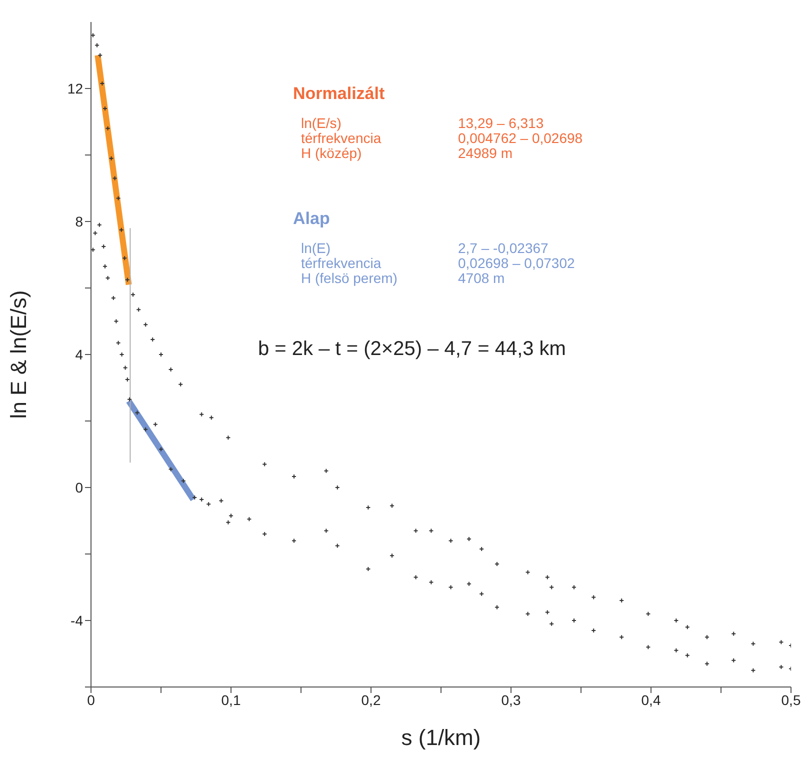 The width and height of the screenshot is (803, 774). I want to click on annotation: H (felsö perem), so click(349, 278).